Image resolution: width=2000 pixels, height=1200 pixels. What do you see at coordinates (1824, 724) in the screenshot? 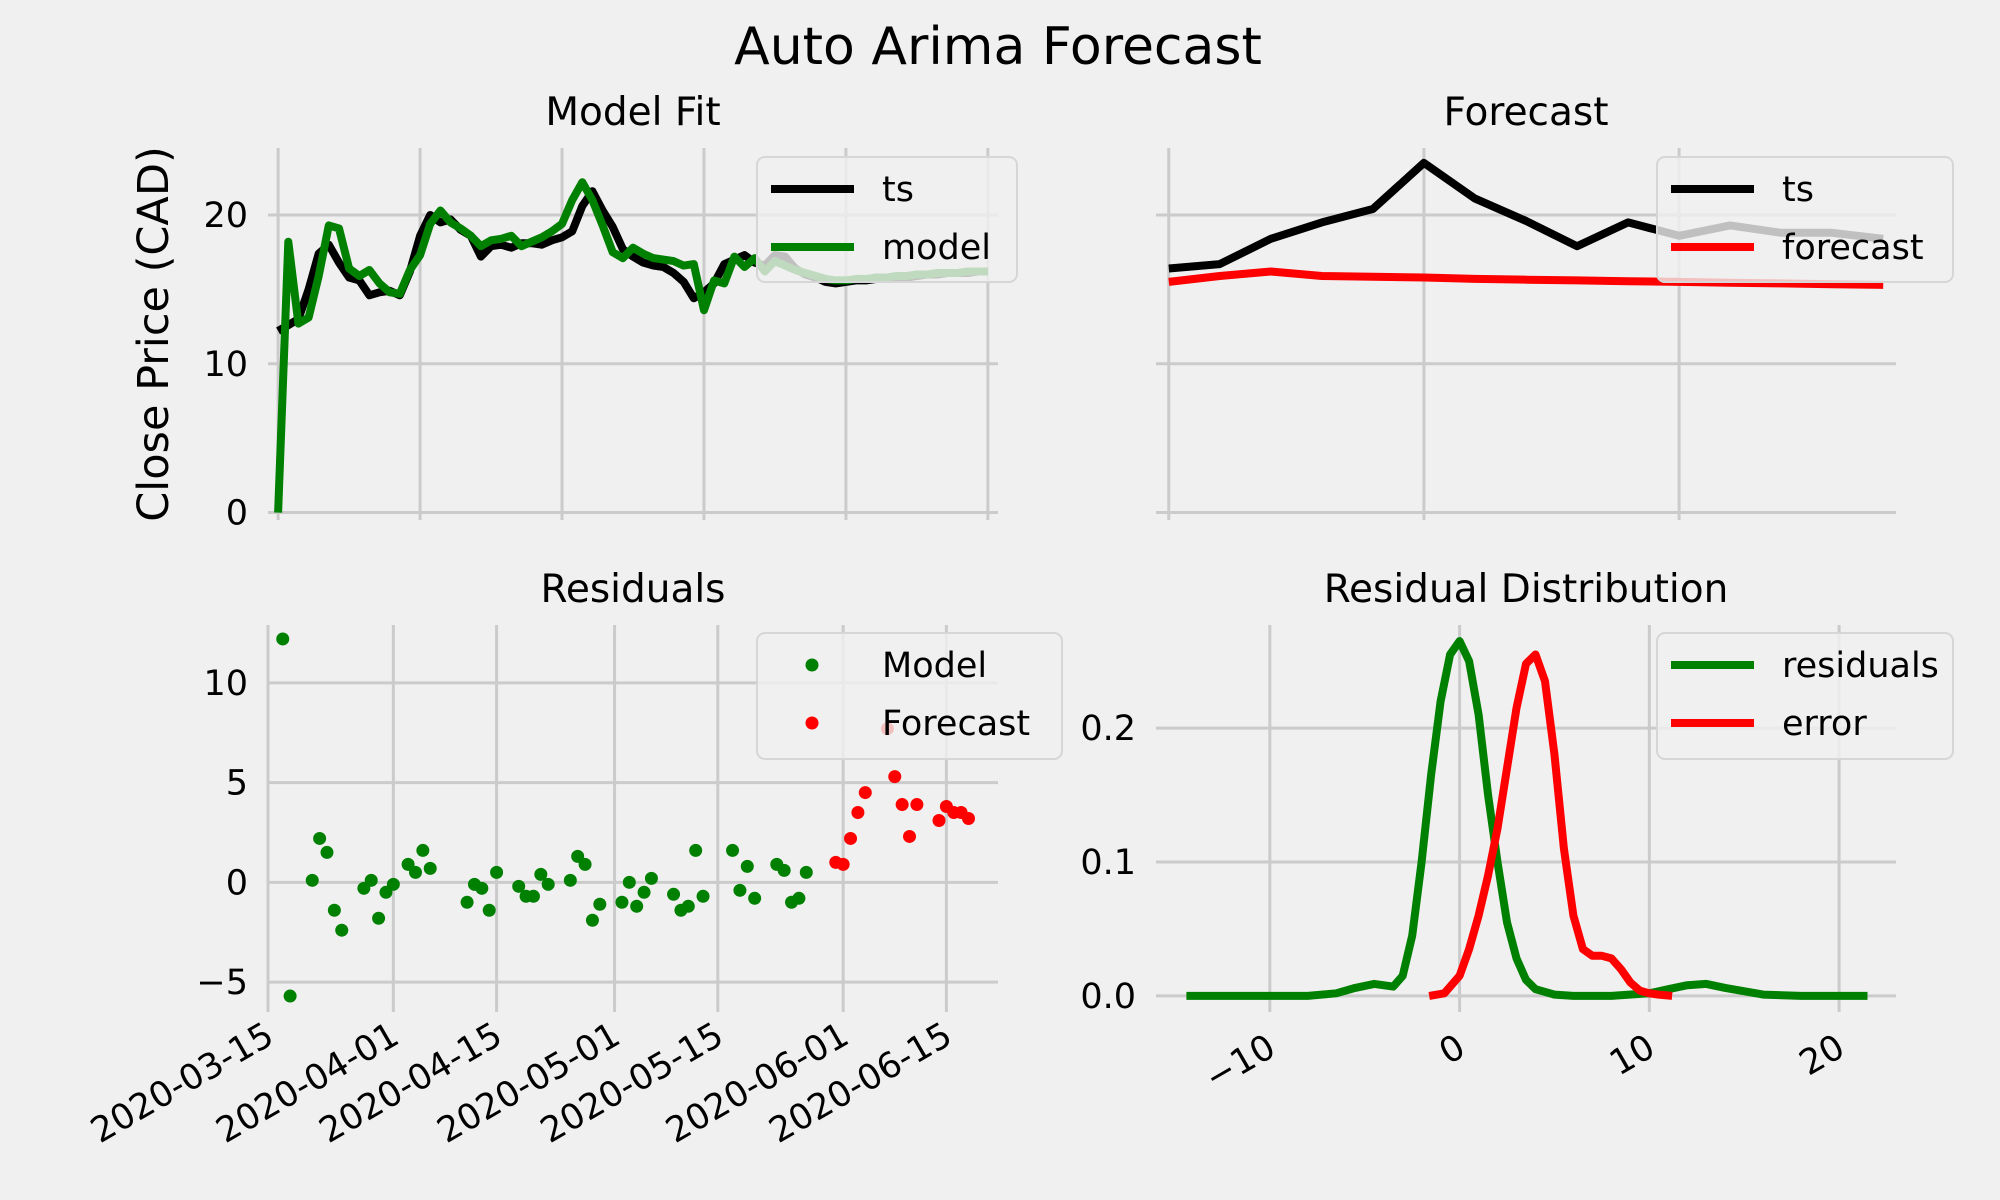
I see `legend-label-error: error` at bounding box center [1824, 724].